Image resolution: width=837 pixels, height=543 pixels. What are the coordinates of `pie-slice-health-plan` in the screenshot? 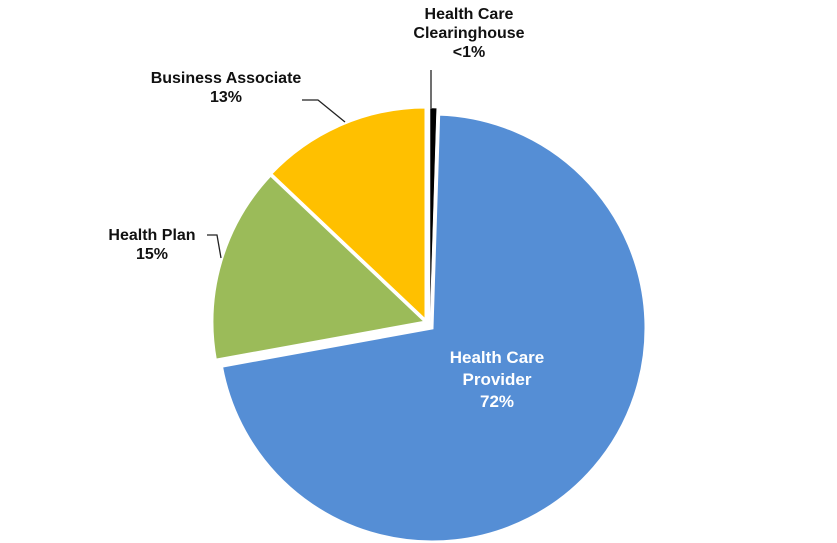 It's located at (320, 267).